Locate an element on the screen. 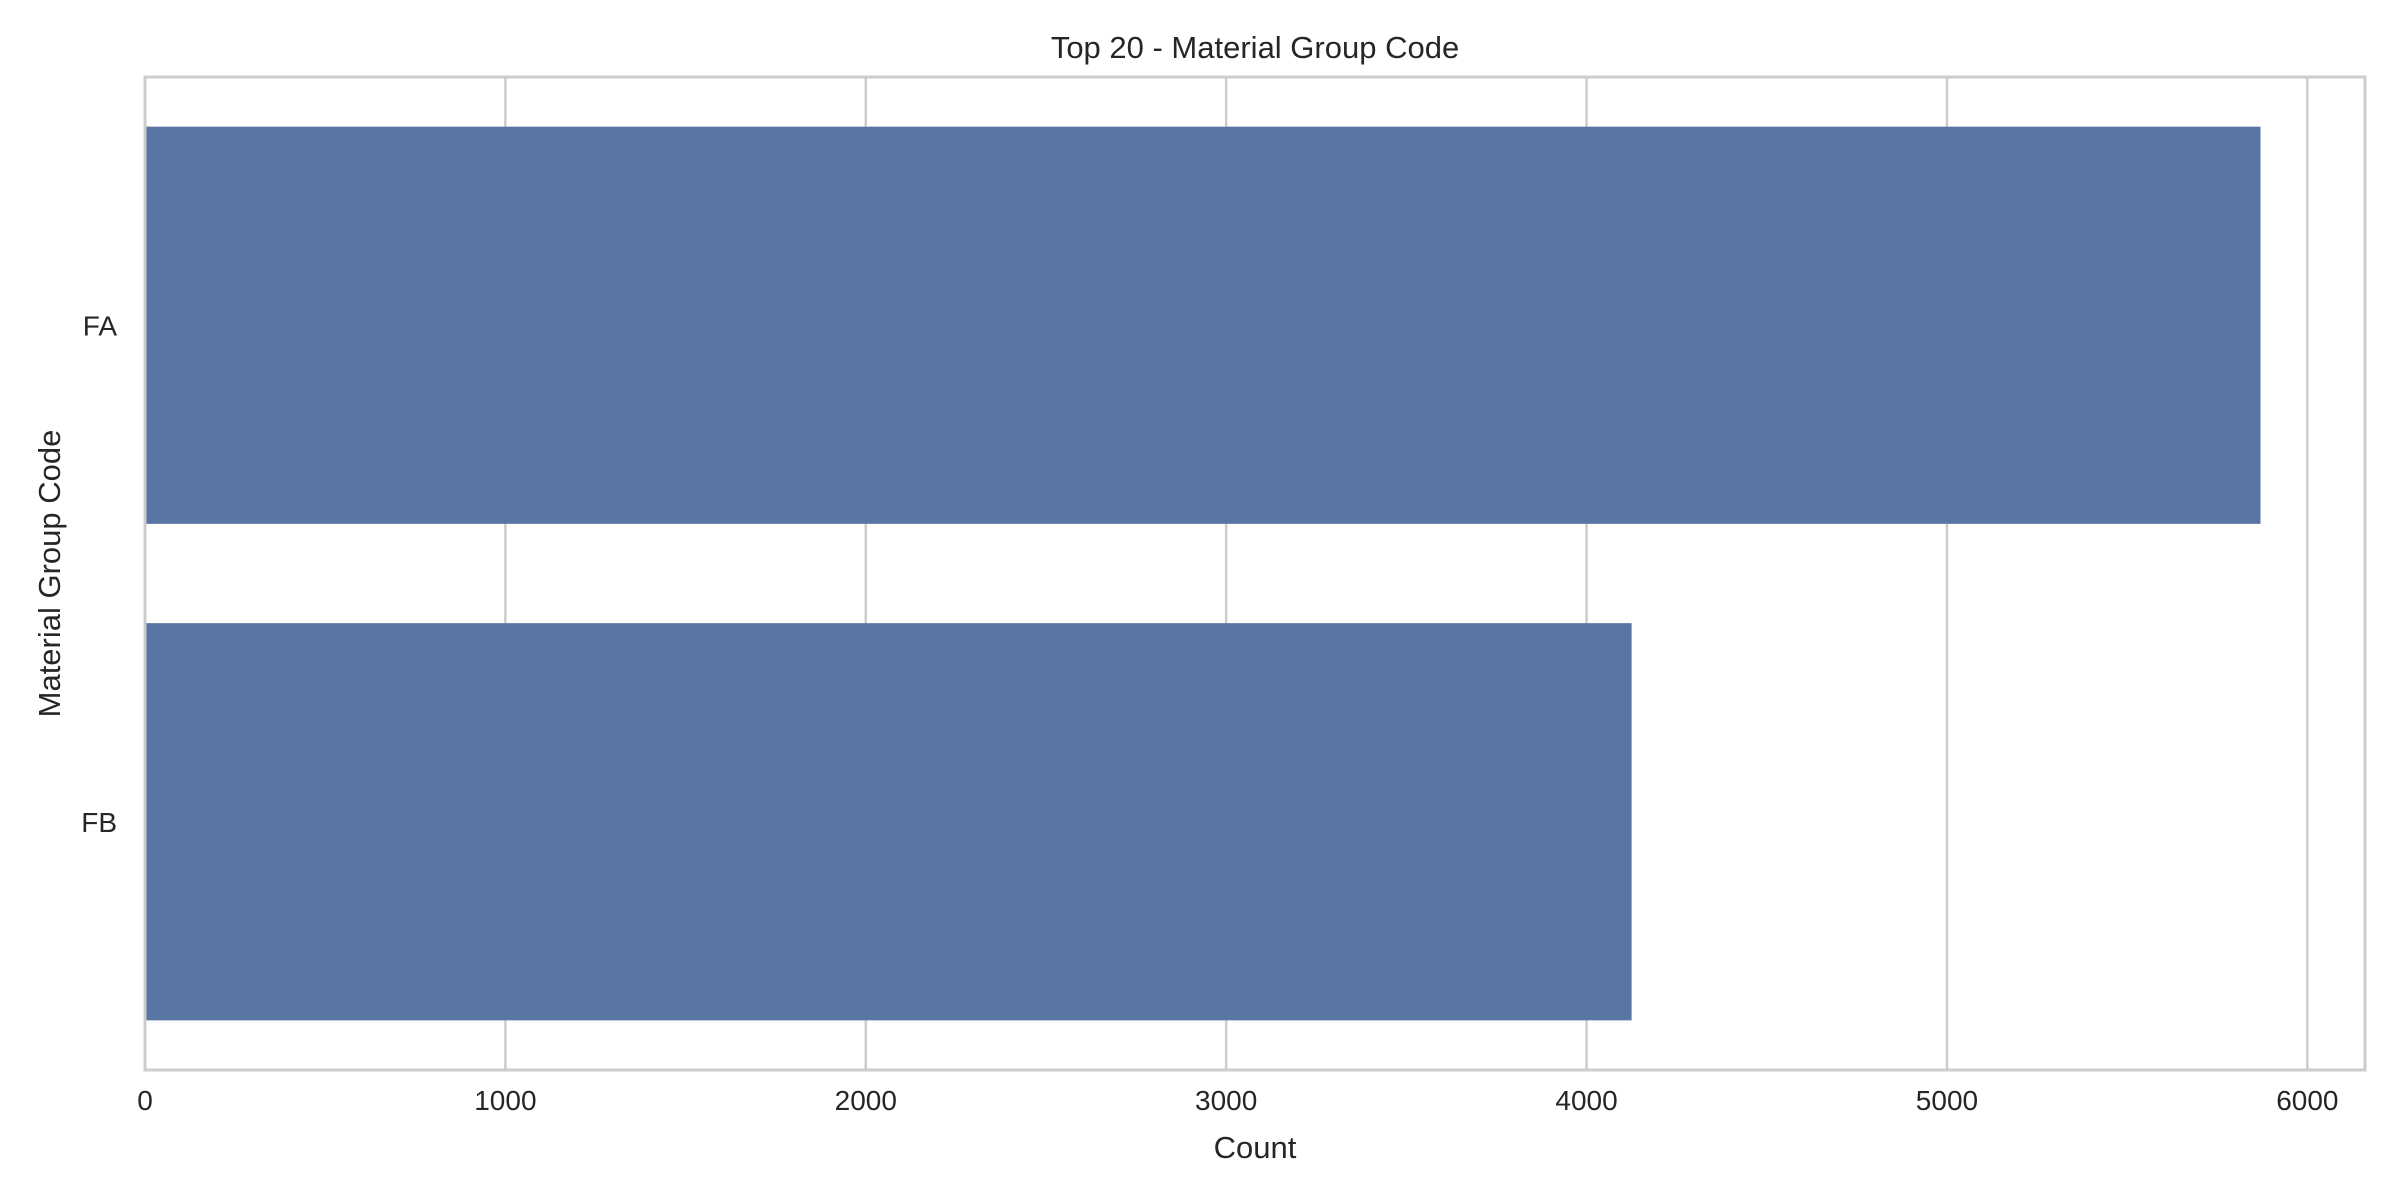 The height and width of the screenshot is (1200, 2400). x-tick-labels: 0 1000 2000 3000 4000 5000 6000 is located at coordinates (1237, 1100).